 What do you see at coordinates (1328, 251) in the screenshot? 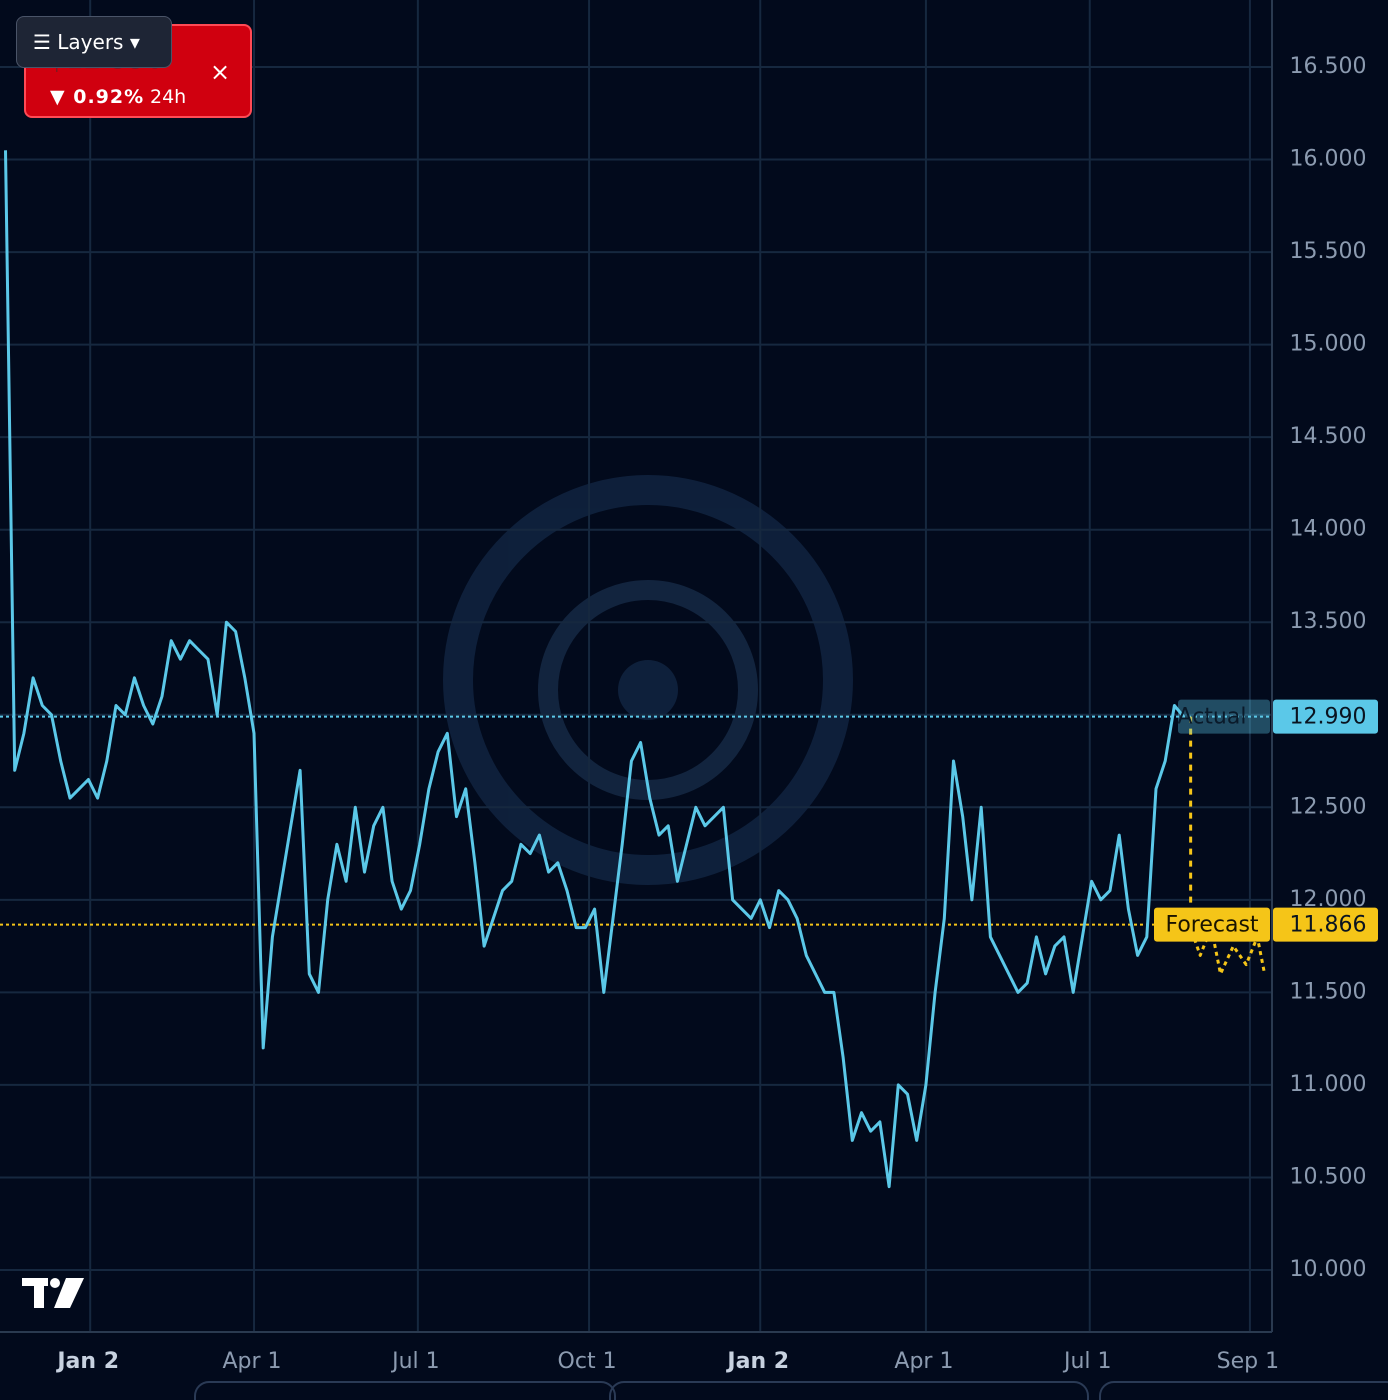
I see `y-tick-label: 15.500` at bounding box center [1328, 251].